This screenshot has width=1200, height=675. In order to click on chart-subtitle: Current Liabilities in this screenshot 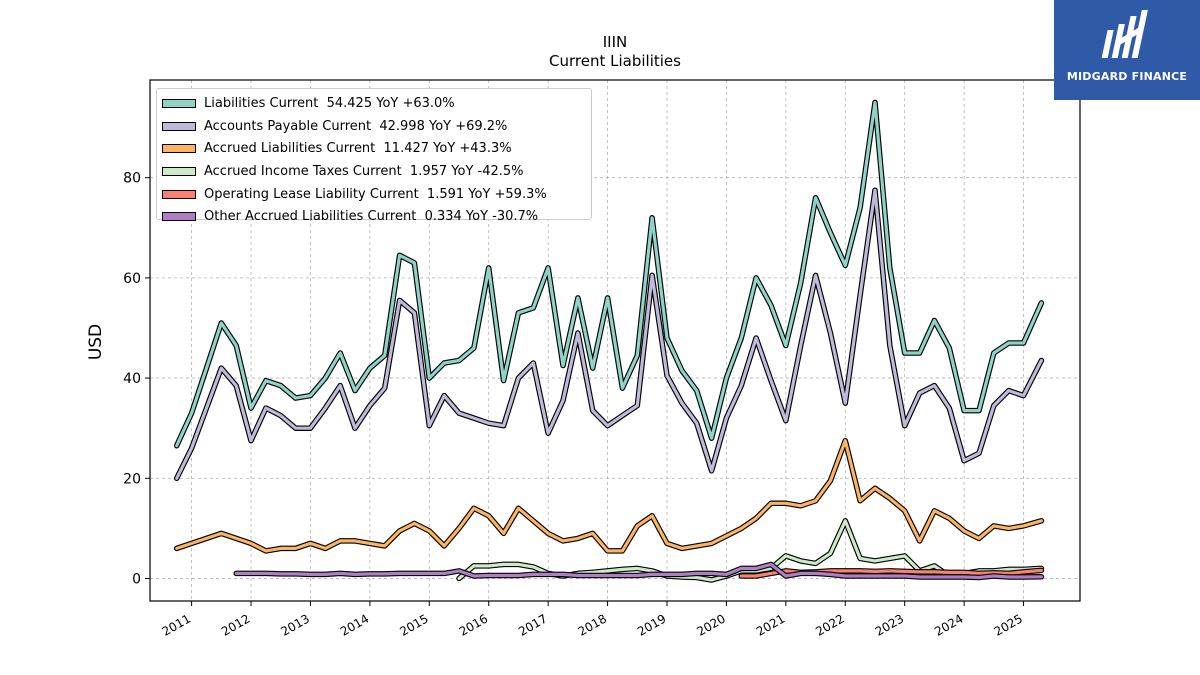, I will do `click(615, 61)`.